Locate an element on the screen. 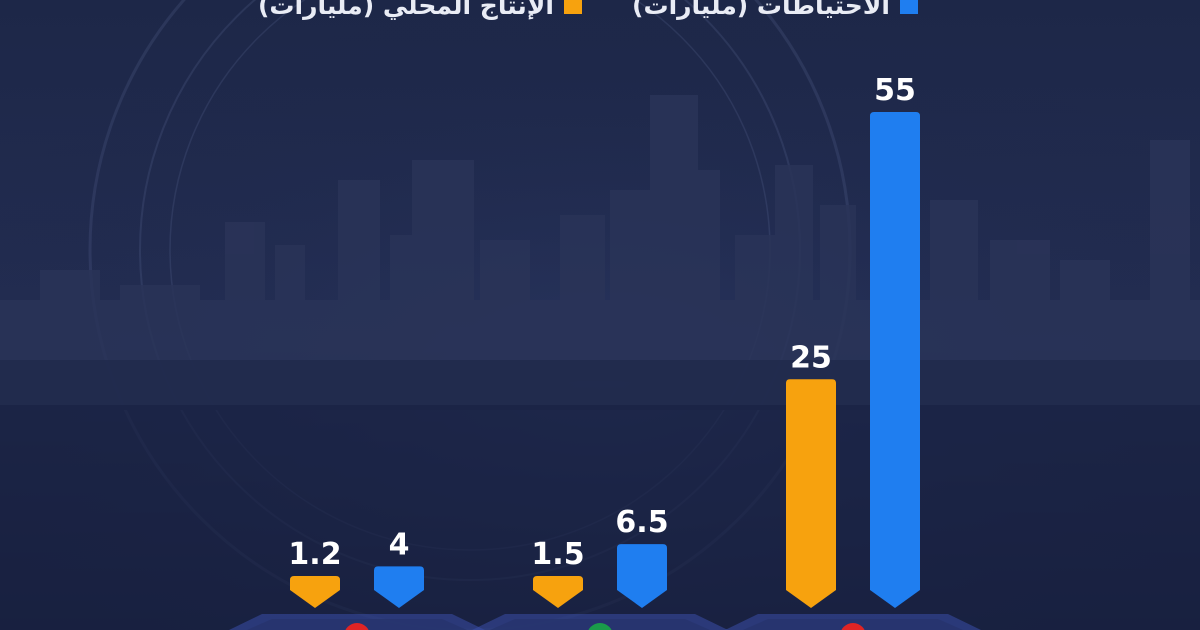 The image size is (1200, 630). legend-label-production: الإنتاج المحلي (مليارات) is located at coordinates (405, 10).